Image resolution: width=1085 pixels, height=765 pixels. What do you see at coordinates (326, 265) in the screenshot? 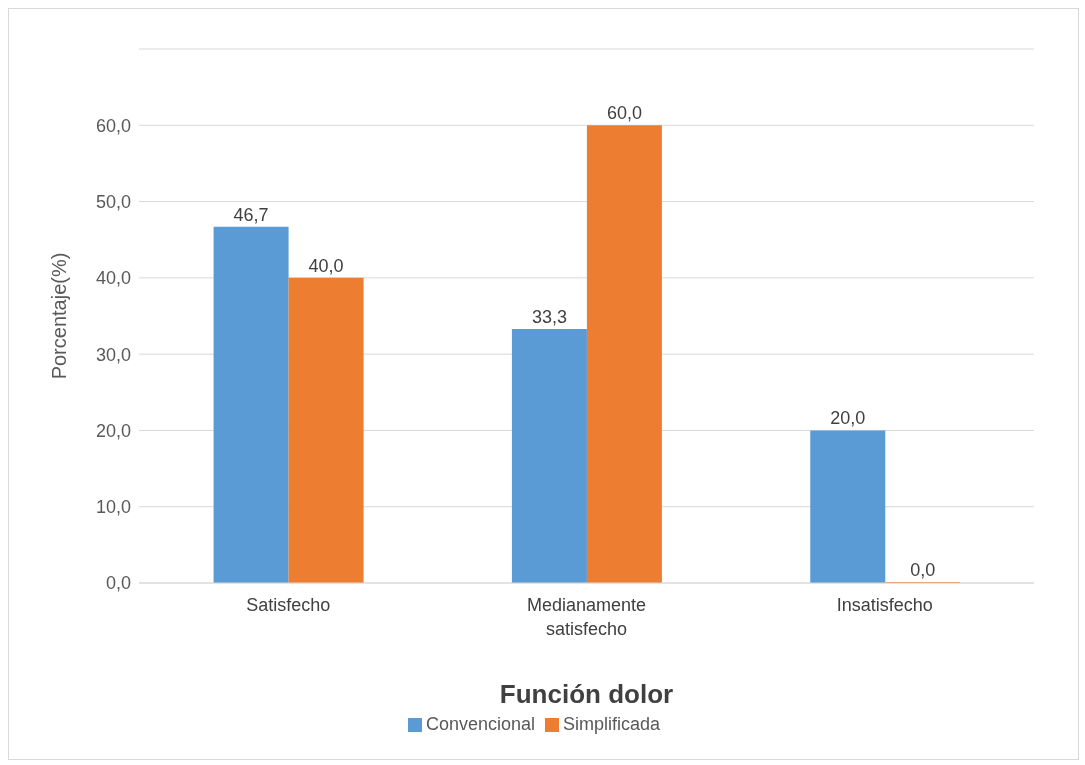
I see `data-label: 40,0` at bounding box center [326, 265].